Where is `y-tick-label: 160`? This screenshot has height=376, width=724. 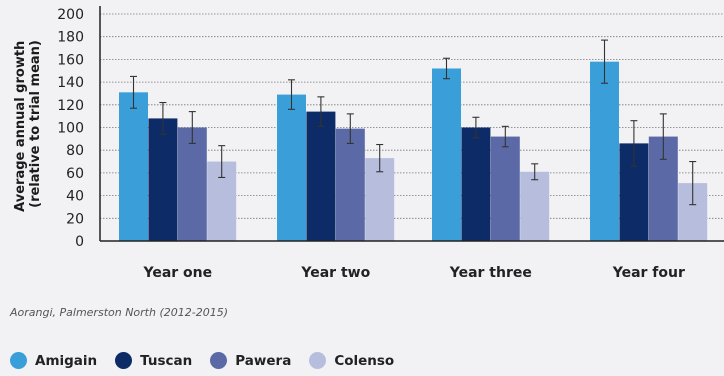
y-tick-label: 160 is located at coordinates (70, 60).